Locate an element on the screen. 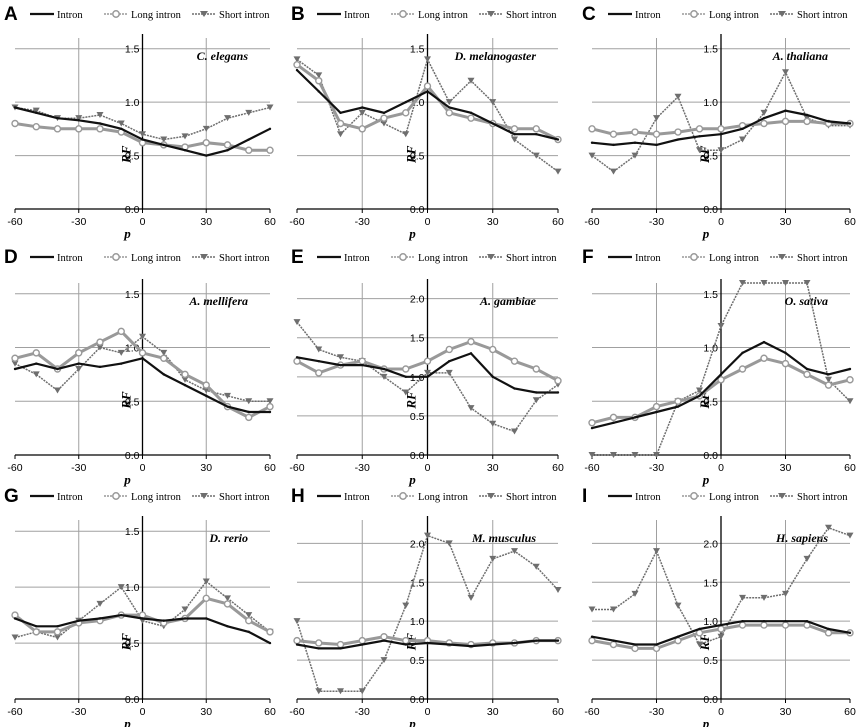 This screenshot has height=727, width=858. y-tick-label: 0.0 is located at coordinates (710, 210).